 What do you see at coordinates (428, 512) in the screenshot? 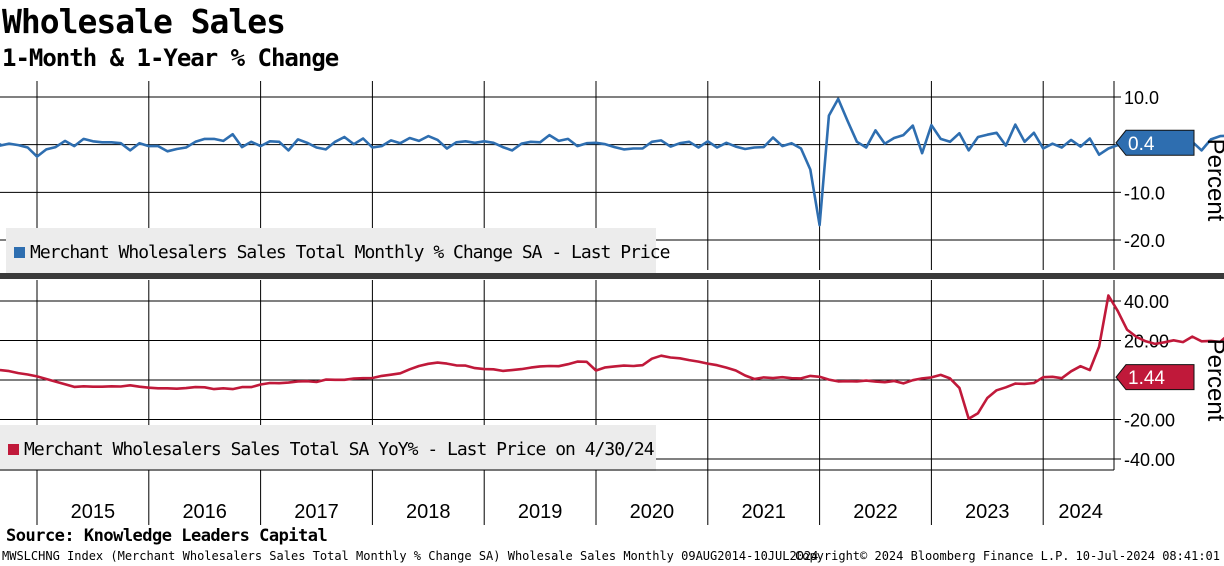
I see `x-tick-label-2018: 2018` at bounding box center [428, 512].